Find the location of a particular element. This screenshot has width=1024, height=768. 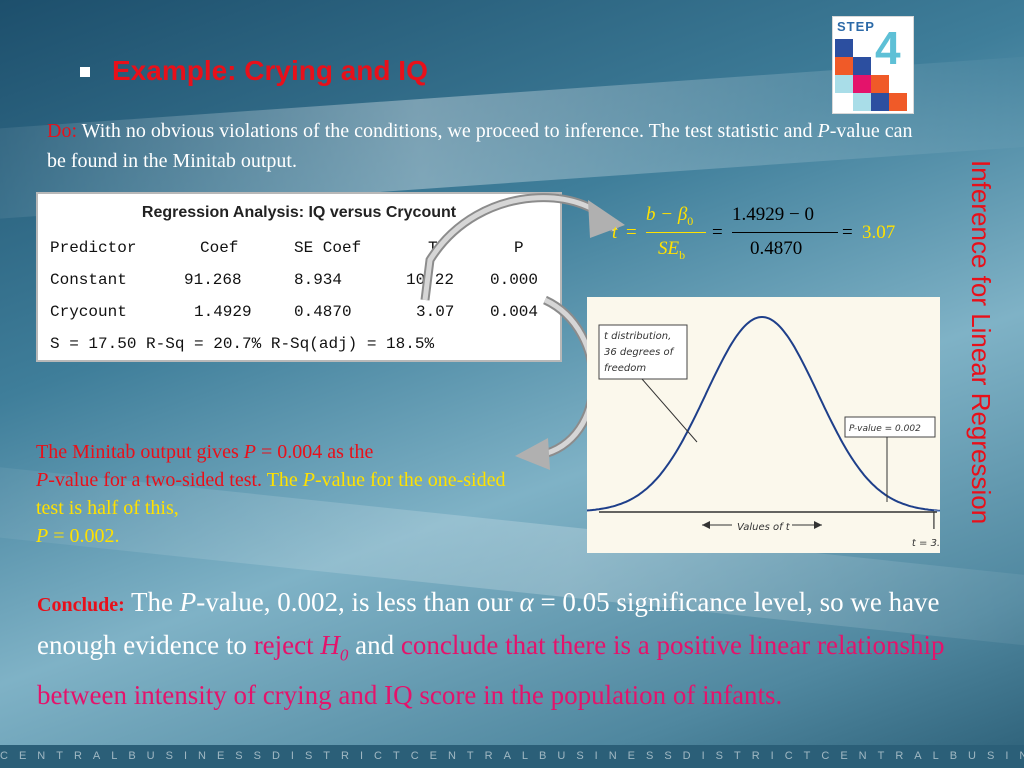

table-cell: 8.934 is located at coordinates (318, 280).